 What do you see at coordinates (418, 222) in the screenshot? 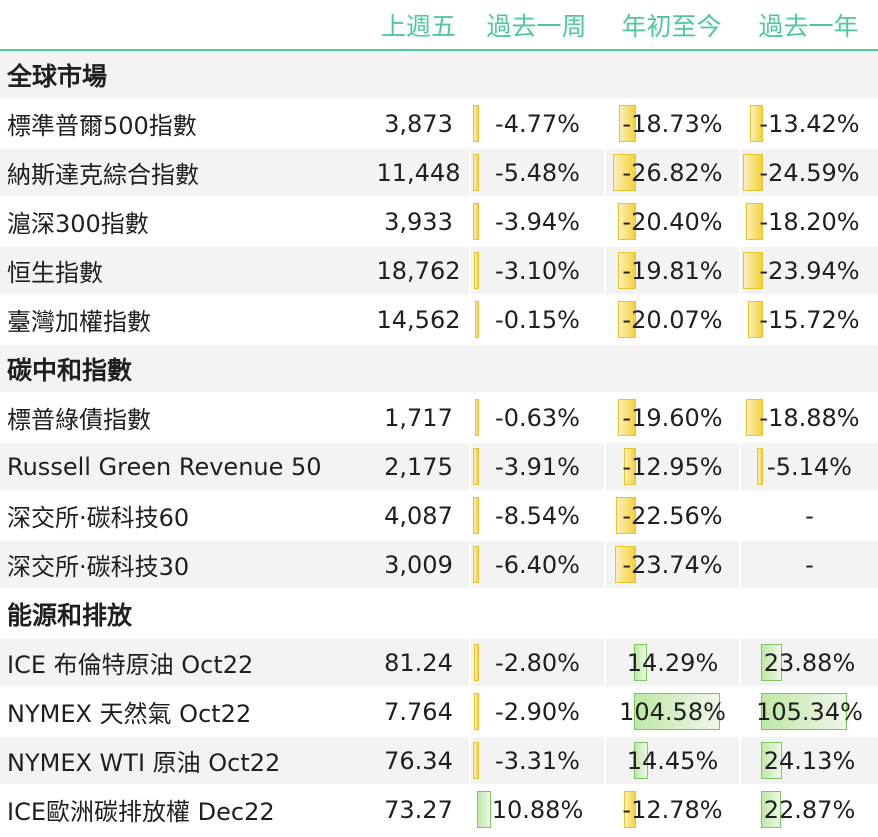
I see `last-friday-value: 3,933` at bounding box center [418, 222].